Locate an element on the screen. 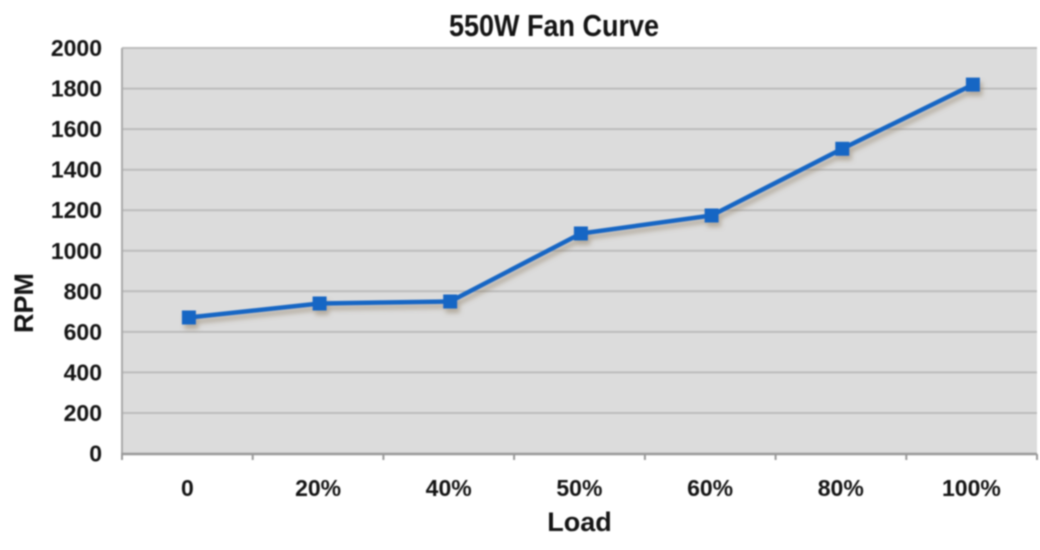  svg-text: 400 is located at coordinates (83, 372).